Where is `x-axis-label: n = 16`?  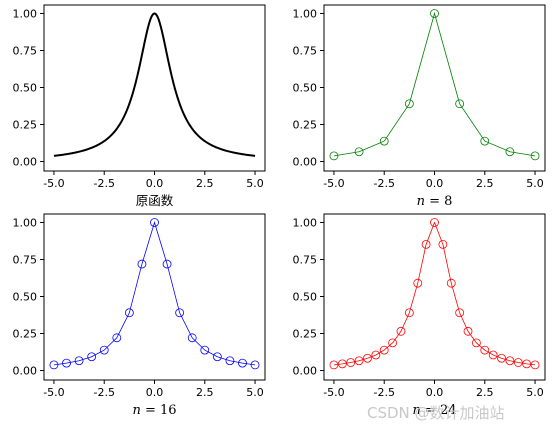
x-axis-label: n = 16 is located at coordinates (154, 410).